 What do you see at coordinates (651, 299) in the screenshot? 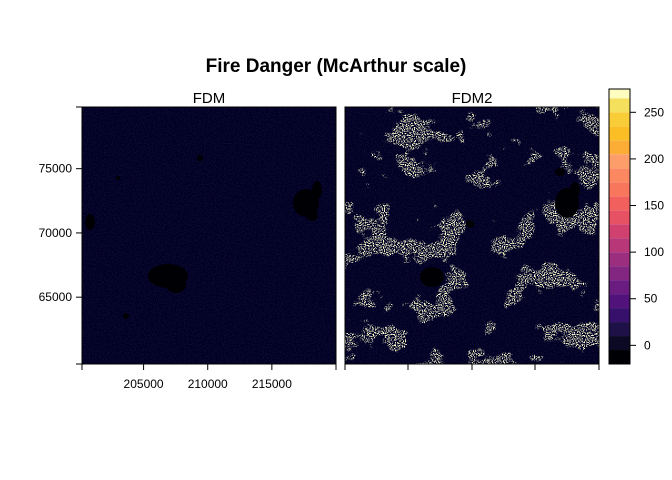
I see `colorkey-tick-label: 50` at bounding box center [651, 299].